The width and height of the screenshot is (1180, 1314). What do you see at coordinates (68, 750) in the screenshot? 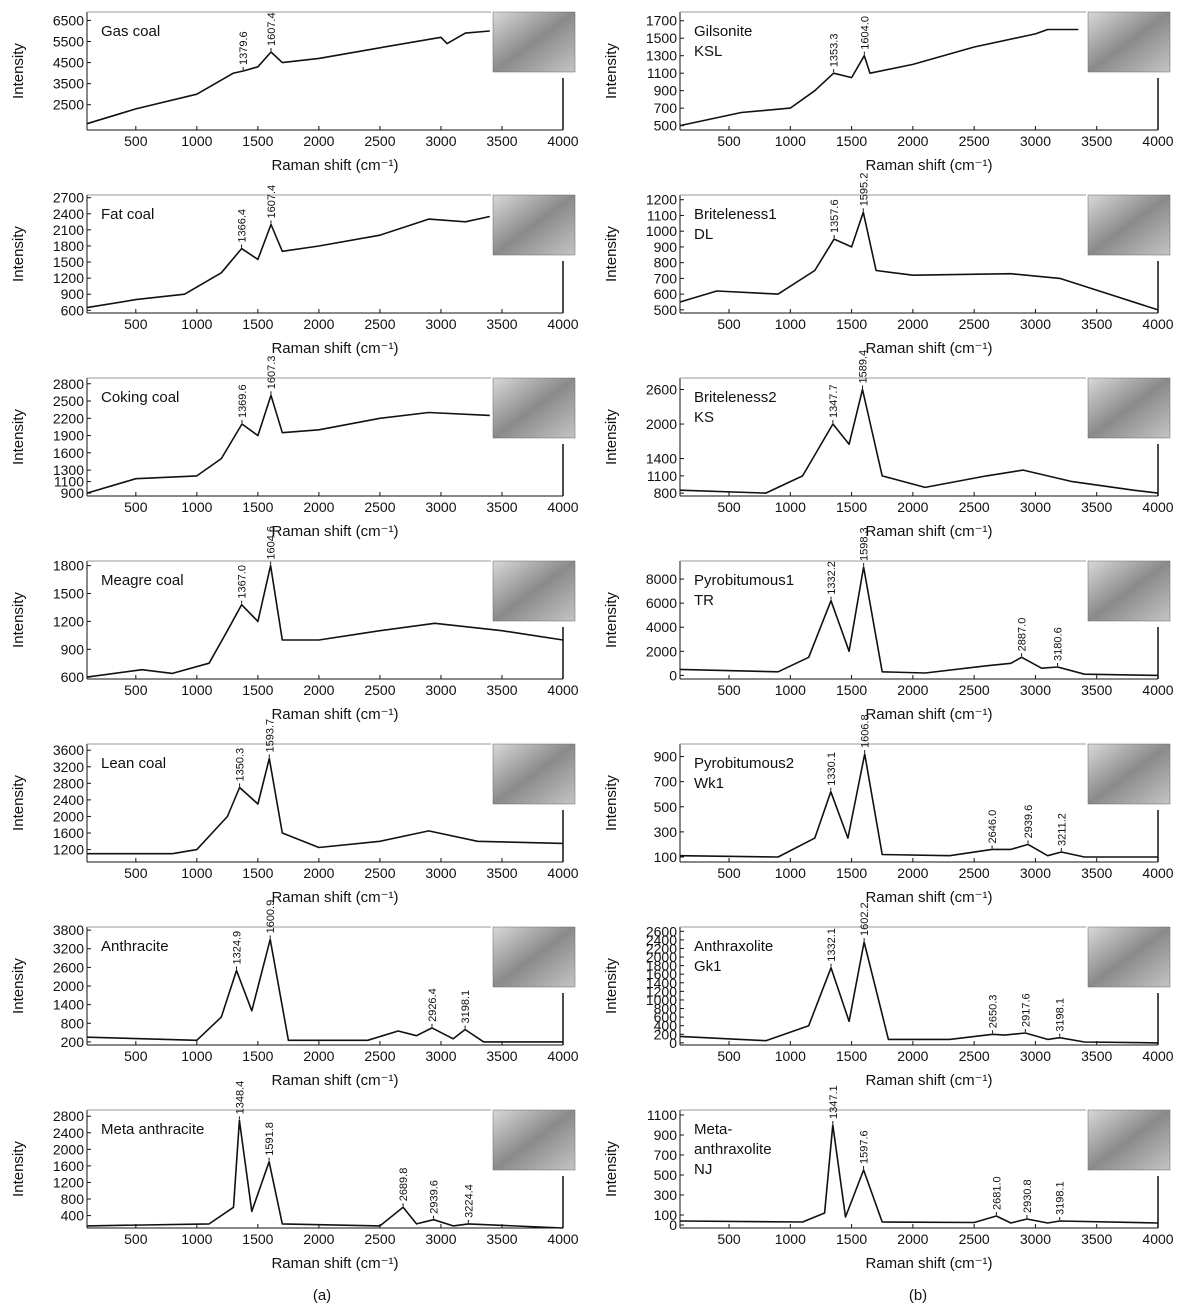
I see `y-tick-label: 3600` at bounding box center [68, 750].